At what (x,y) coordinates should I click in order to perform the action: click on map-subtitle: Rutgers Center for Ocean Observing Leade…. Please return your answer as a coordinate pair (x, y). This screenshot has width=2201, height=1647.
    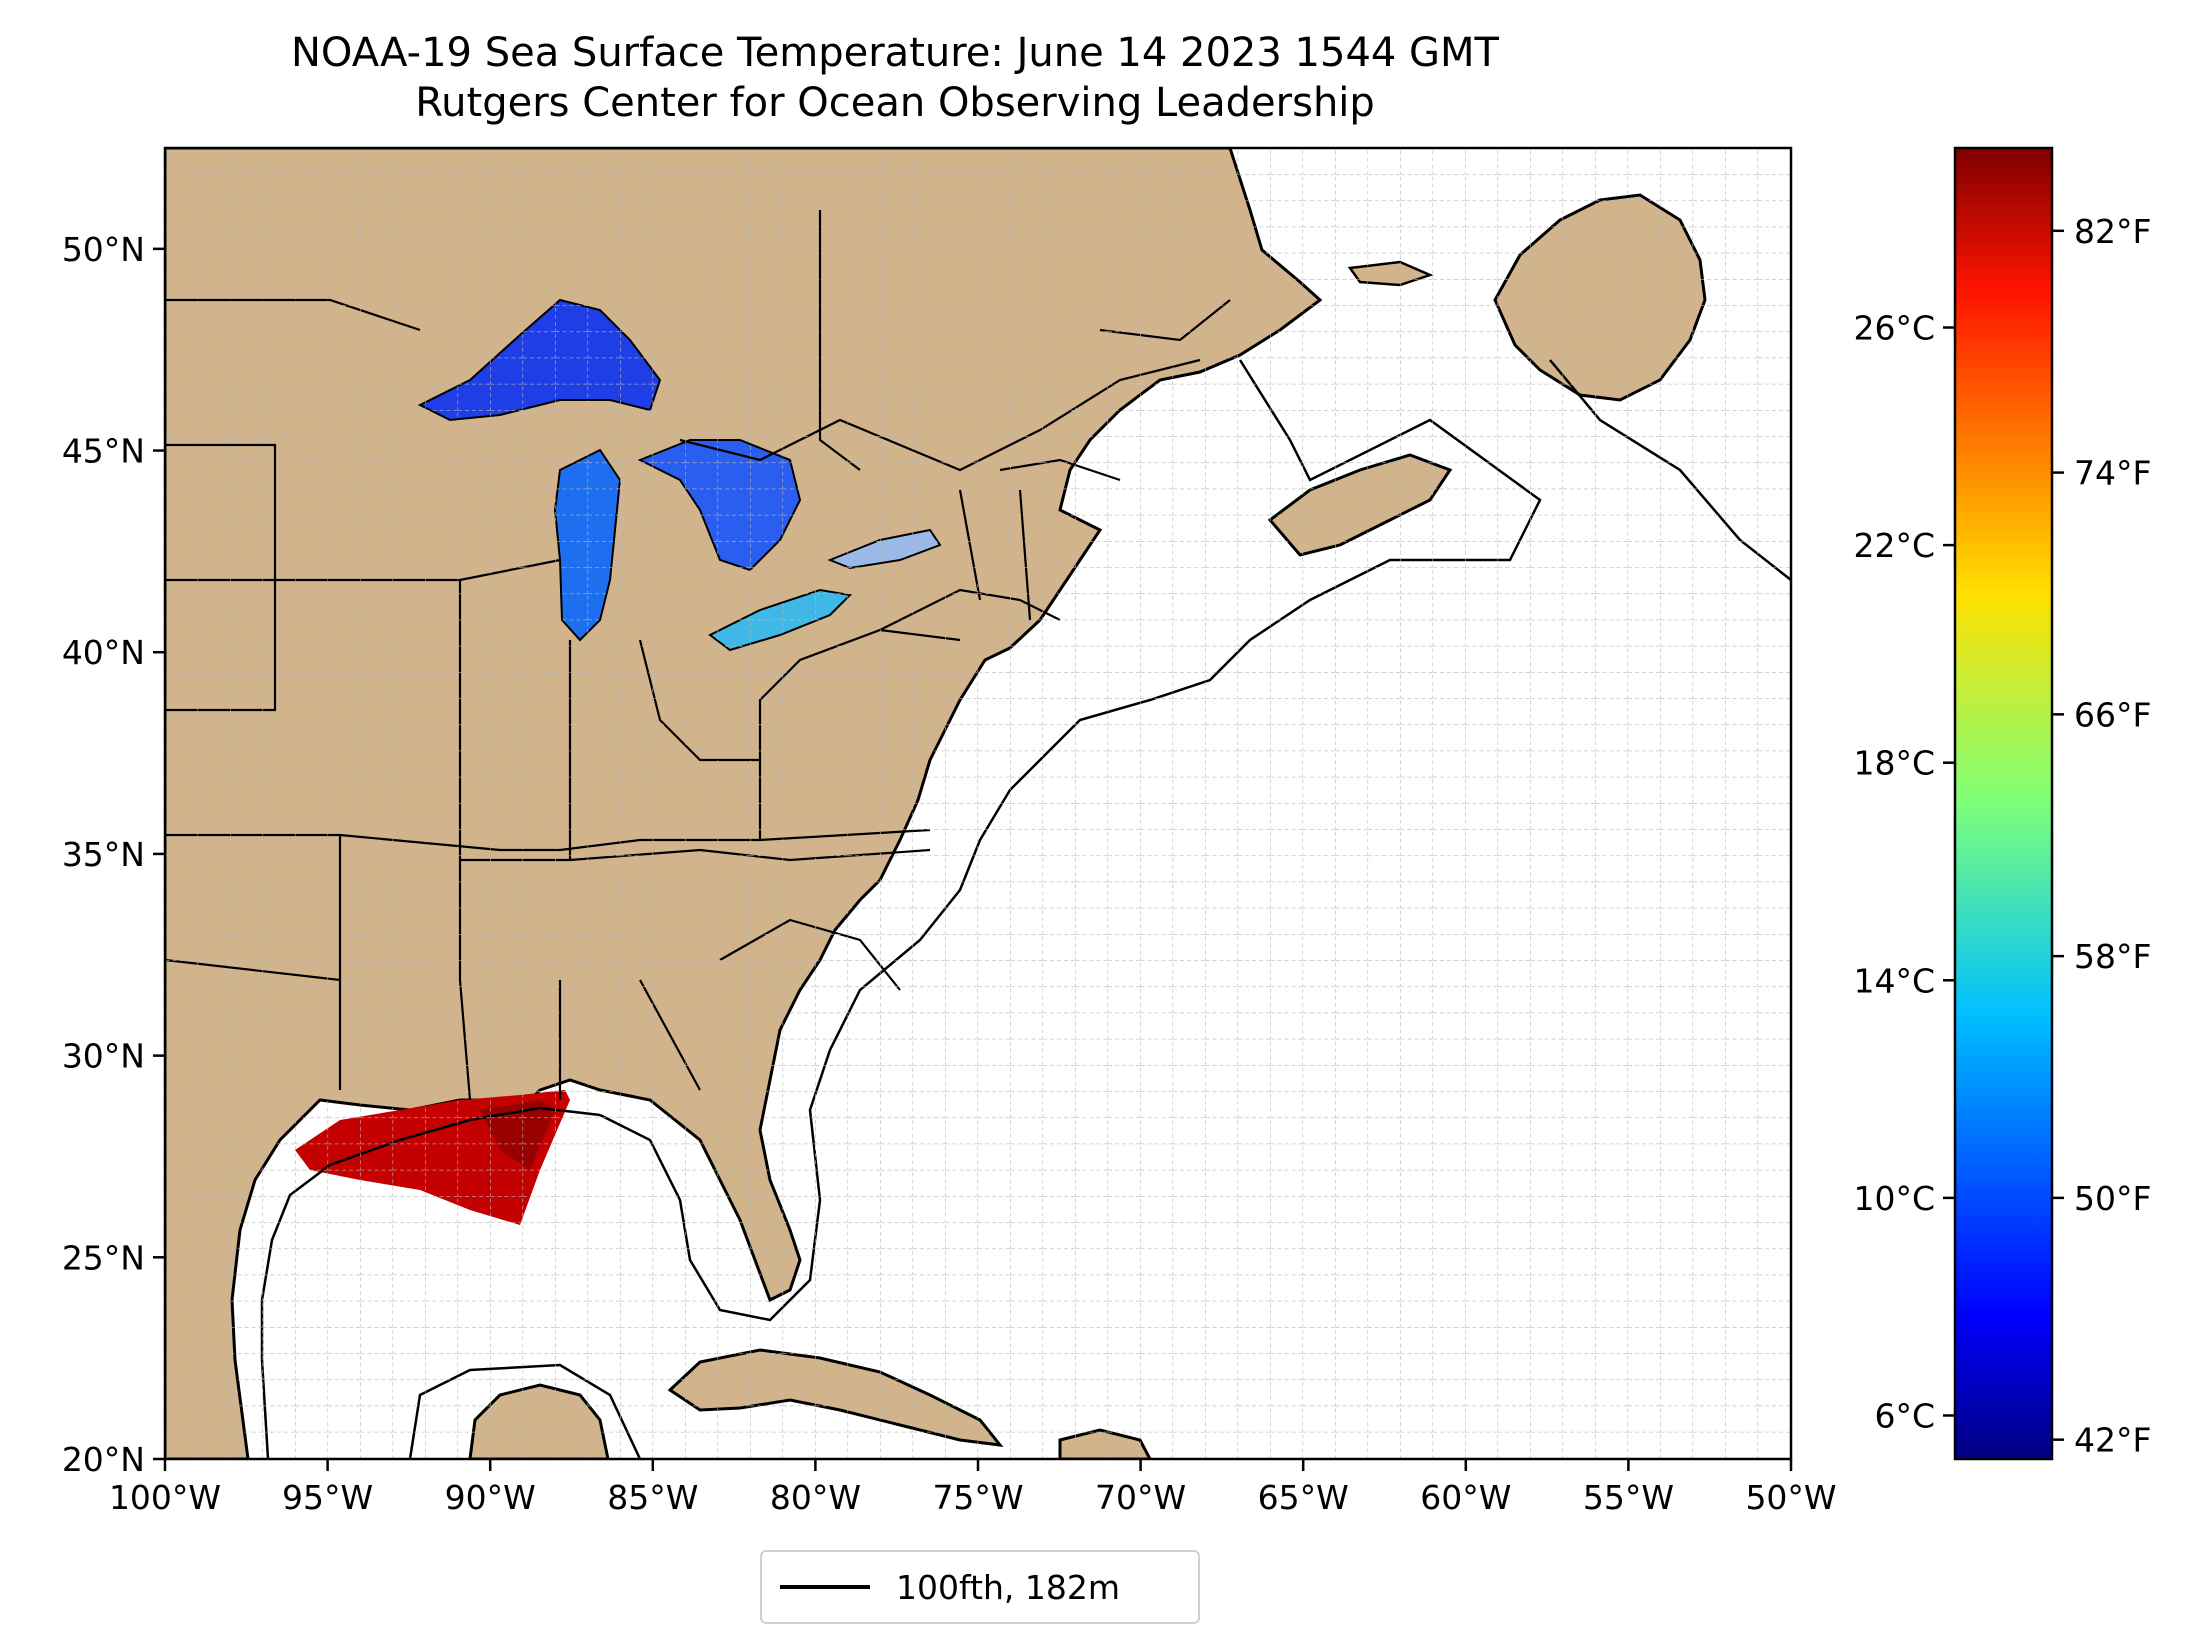
    Looking at the image, I should click on (895, 103).